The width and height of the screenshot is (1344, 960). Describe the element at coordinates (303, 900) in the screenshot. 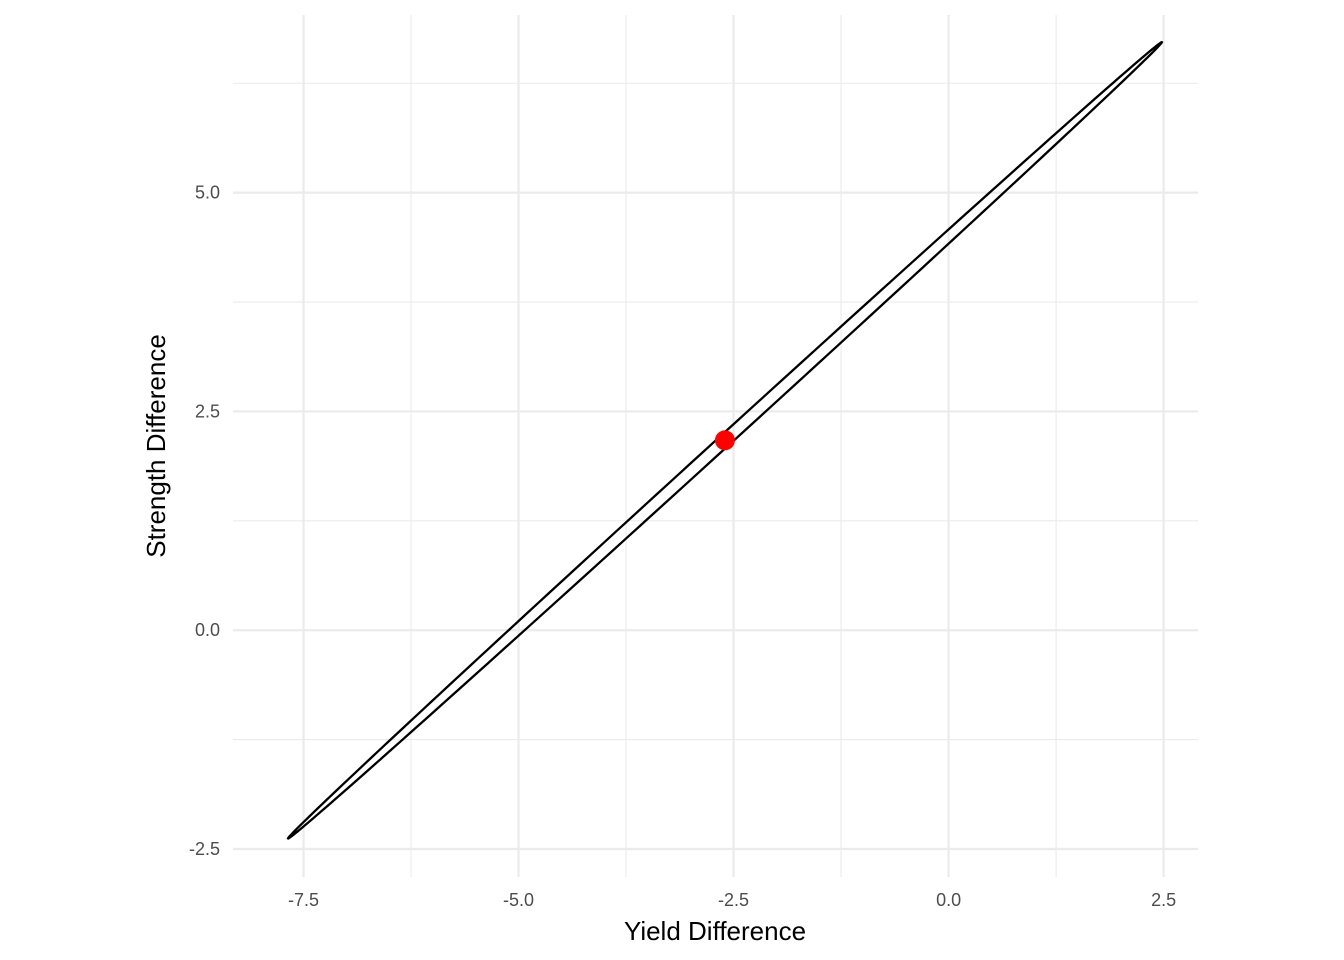

I see `x-tick-label: -7.5` at that location.